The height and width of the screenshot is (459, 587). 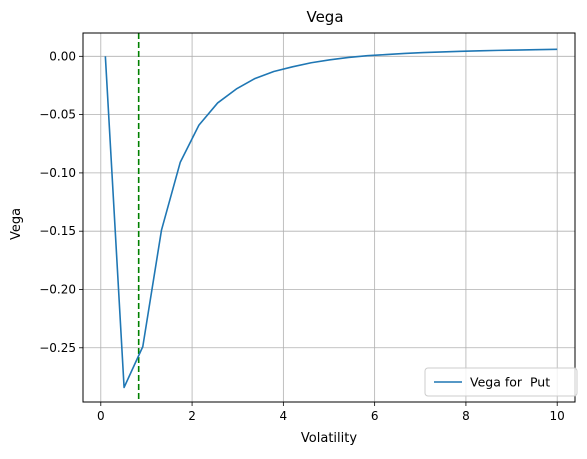 What do you see at coordinates (62, 56) in the screenshot?
I see `y-tick-label: 0.00` at bounding box center [62, 56].